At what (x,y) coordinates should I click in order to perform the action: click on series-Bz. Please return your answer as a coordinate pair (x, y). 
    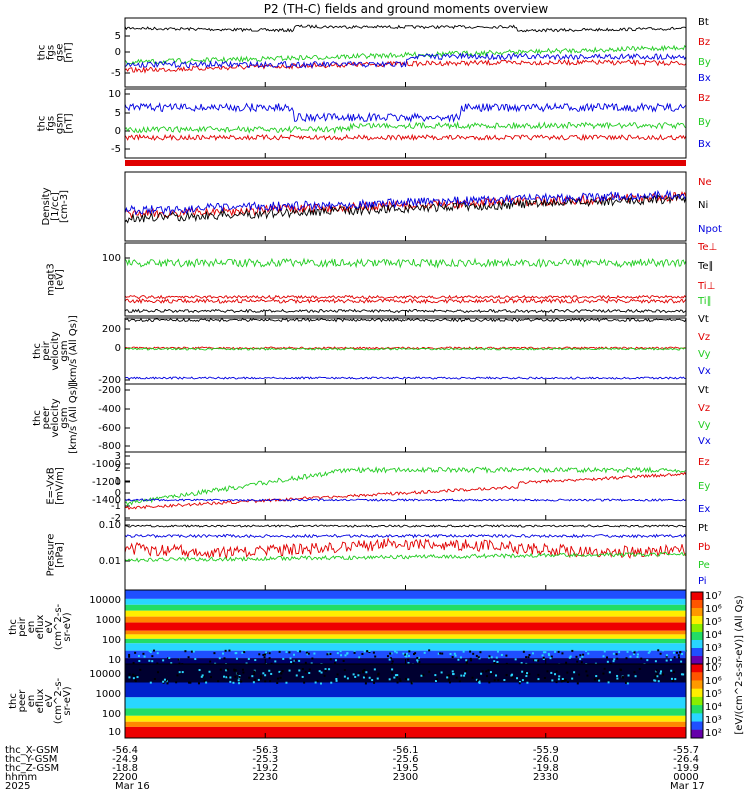
    Looking at the image, I should click on (405, 137).